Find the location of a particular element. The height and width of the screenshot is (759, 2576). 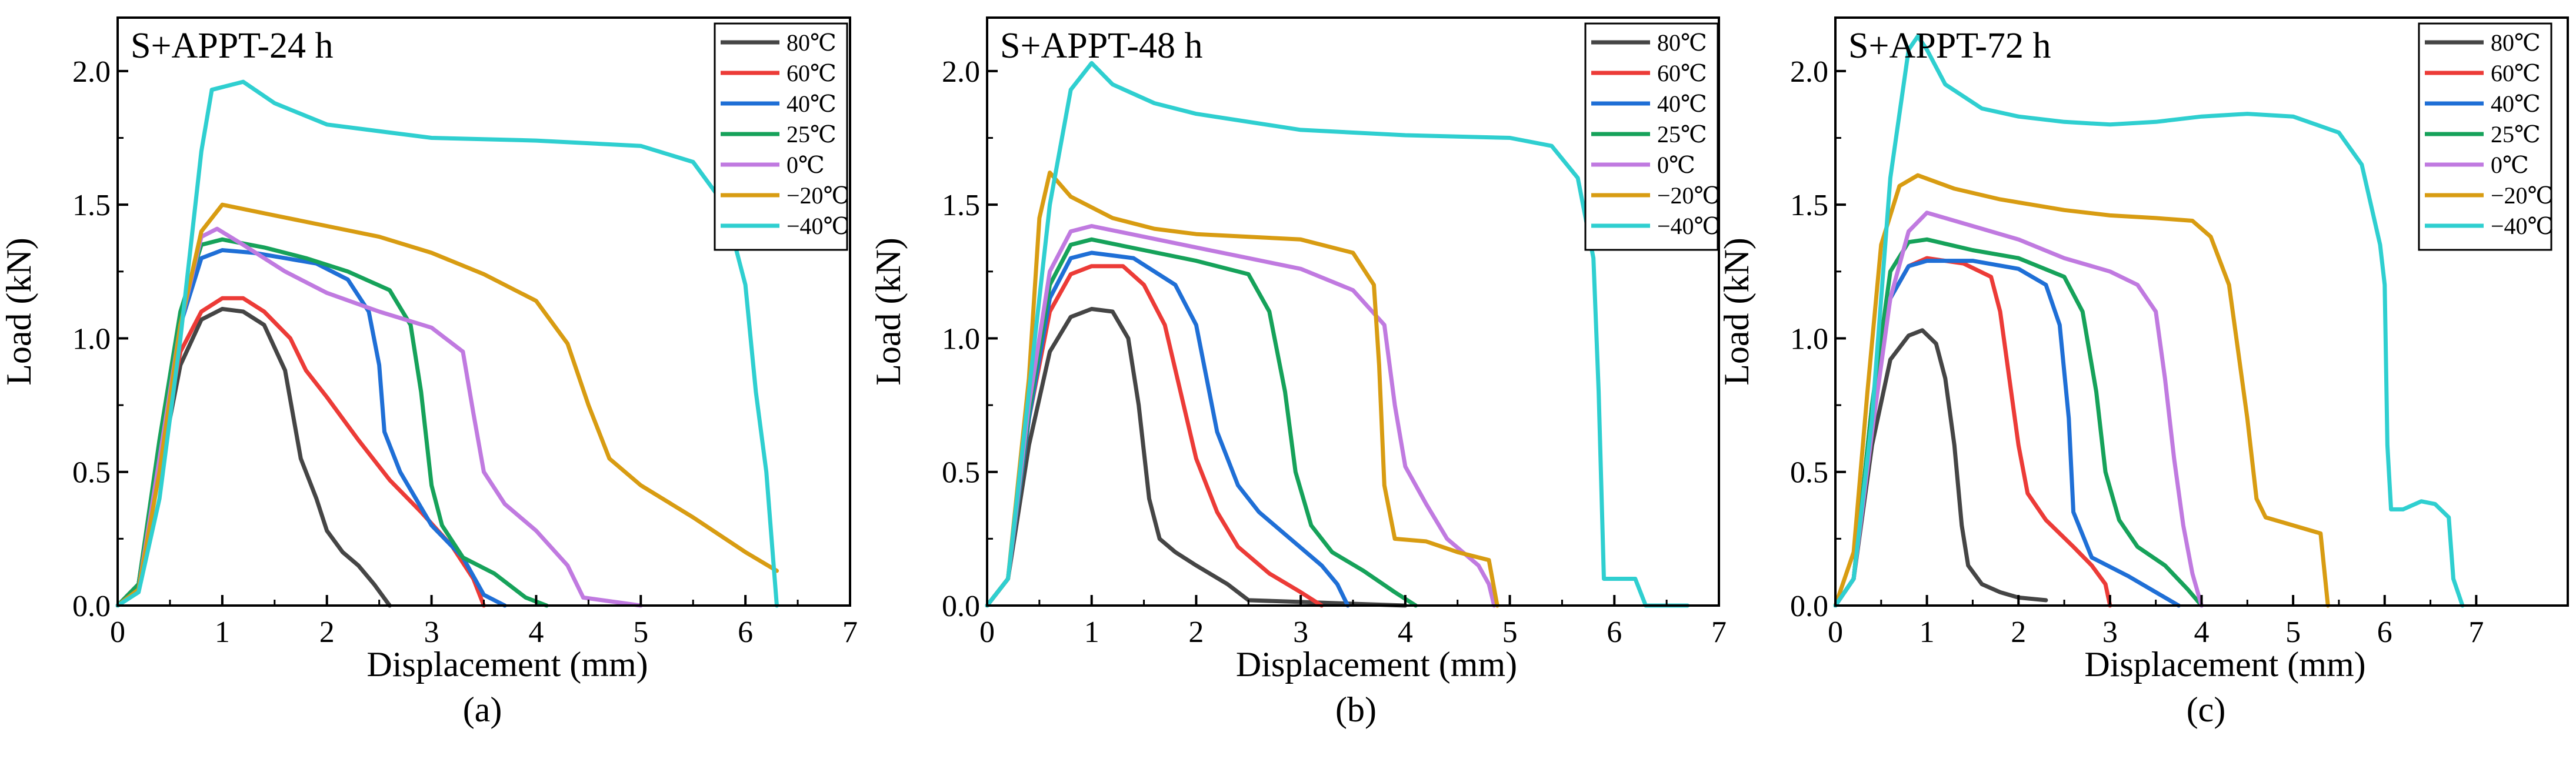

panel-title: S+APPT-24 h is located at coordinates (232, 46).